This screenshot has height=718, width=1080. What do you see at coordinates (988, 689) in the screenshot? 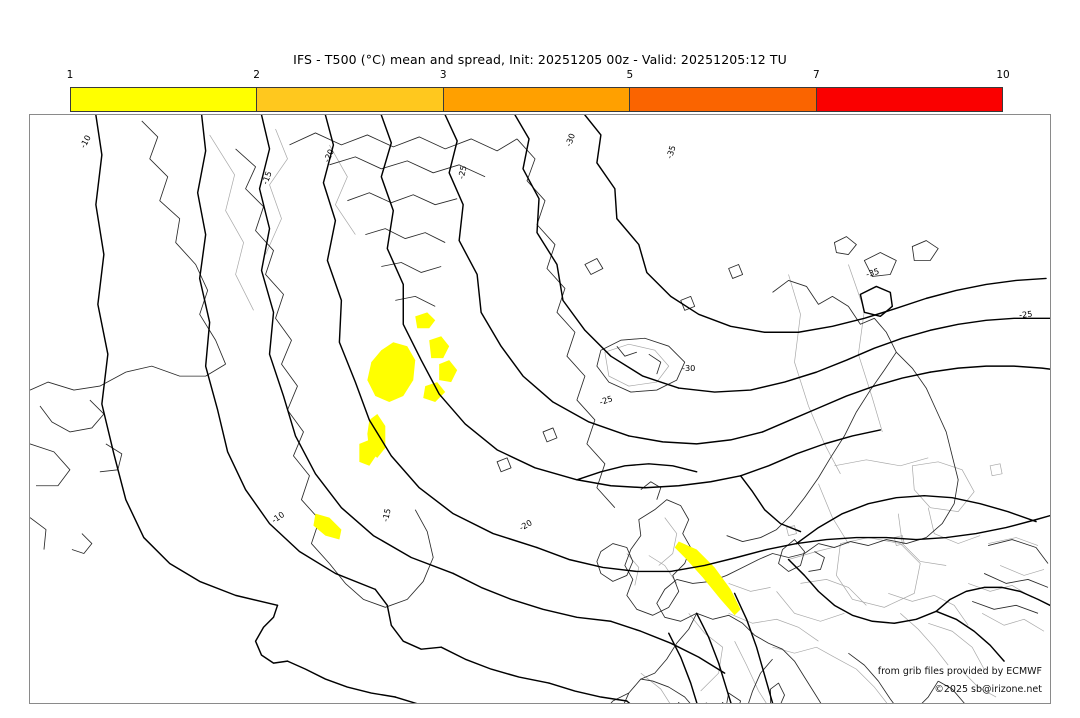
I see `credit-copyright: ©2025 sb@irizone.net` at bounding box center [988, 689].